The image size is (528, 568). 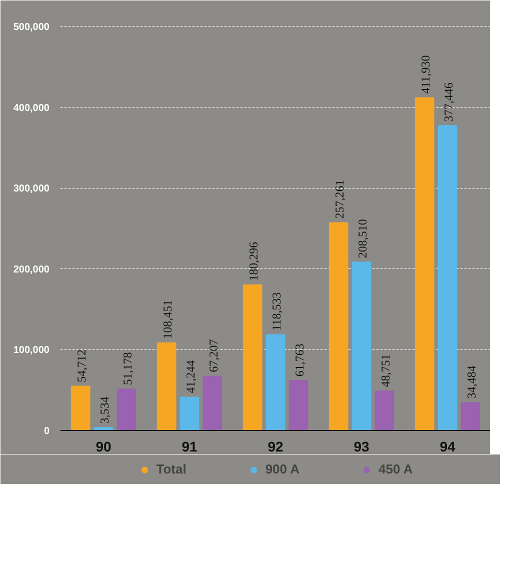 What do you see at coordinates (31, 189) in the screenshot?
I see `y-tick-label: 300,000` at bounding box center [31, 189].